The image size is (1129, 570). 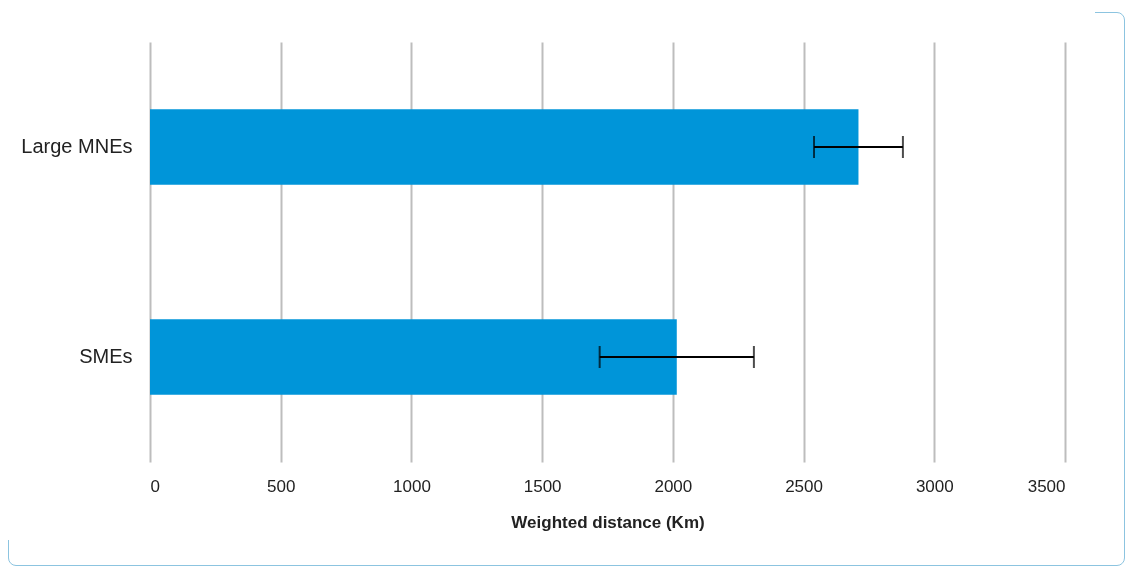 I want to click on x-axis-title: Weighted distance (Km), so click(x=608, y=522).